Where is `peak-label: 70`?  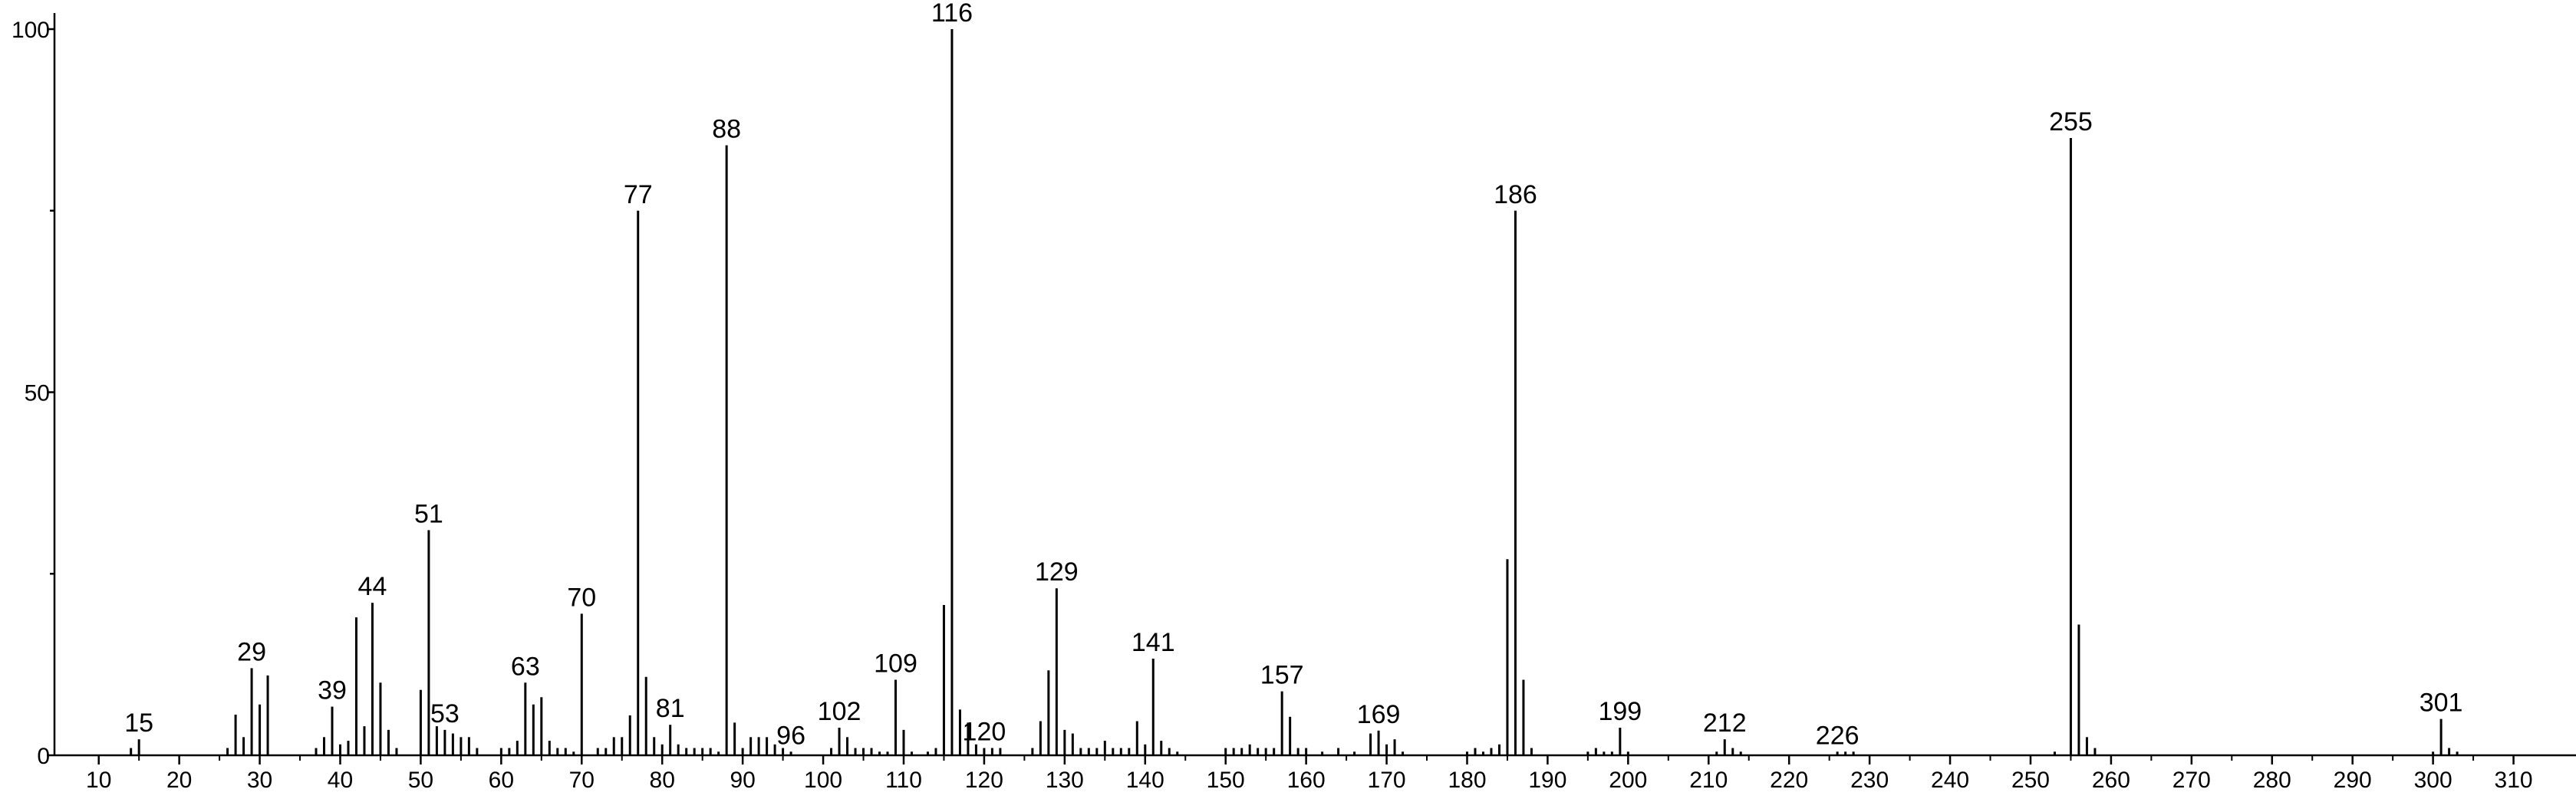 peak-label: 70 is located at coordinates (581, 597).